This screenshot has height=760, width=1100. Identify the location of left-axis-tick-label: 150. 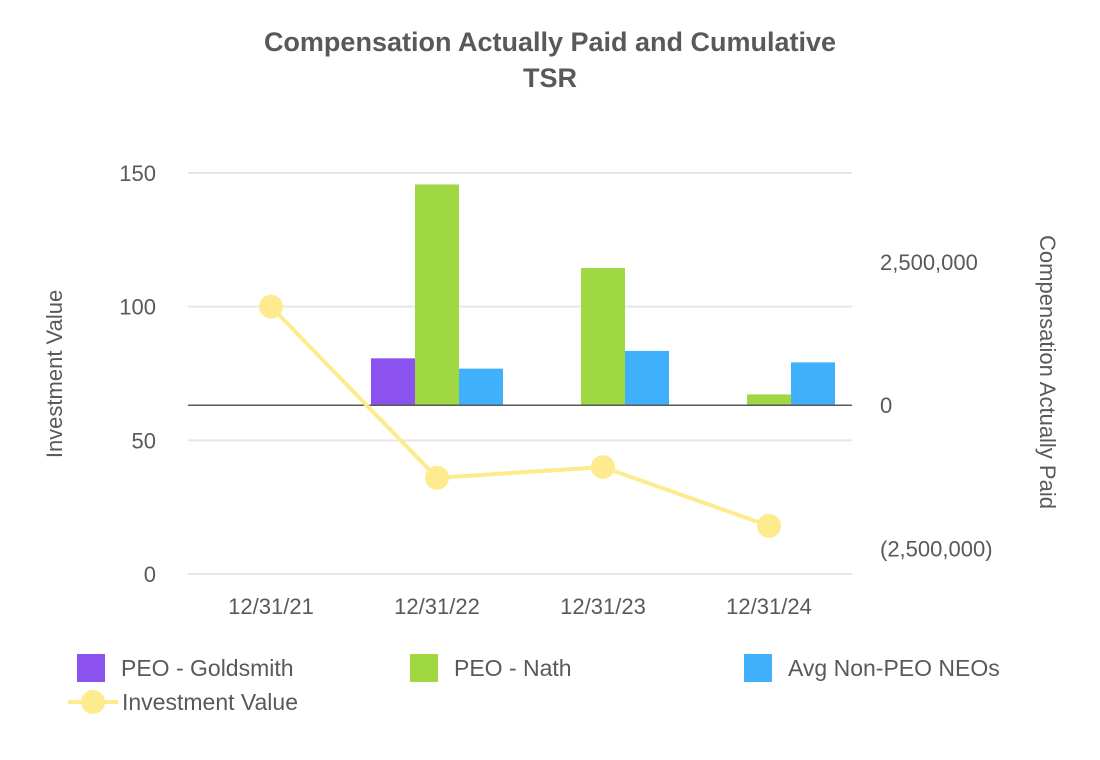
(137, 173).